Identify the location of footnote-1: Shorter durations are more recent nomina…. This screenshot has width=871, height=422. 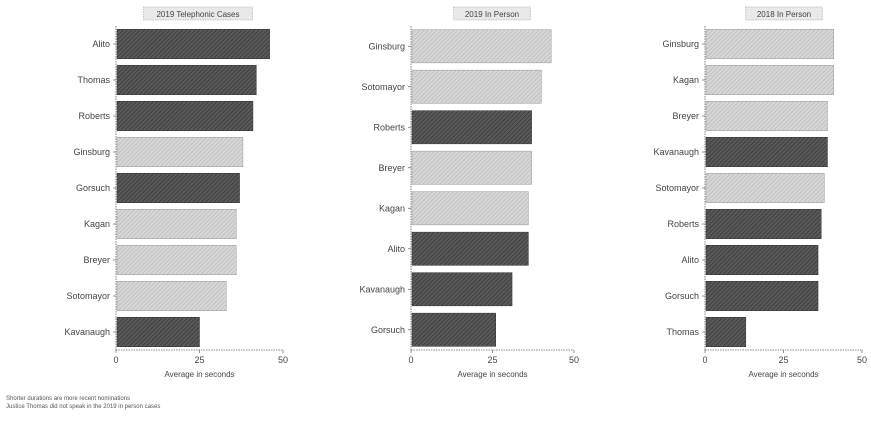
(68, 399).